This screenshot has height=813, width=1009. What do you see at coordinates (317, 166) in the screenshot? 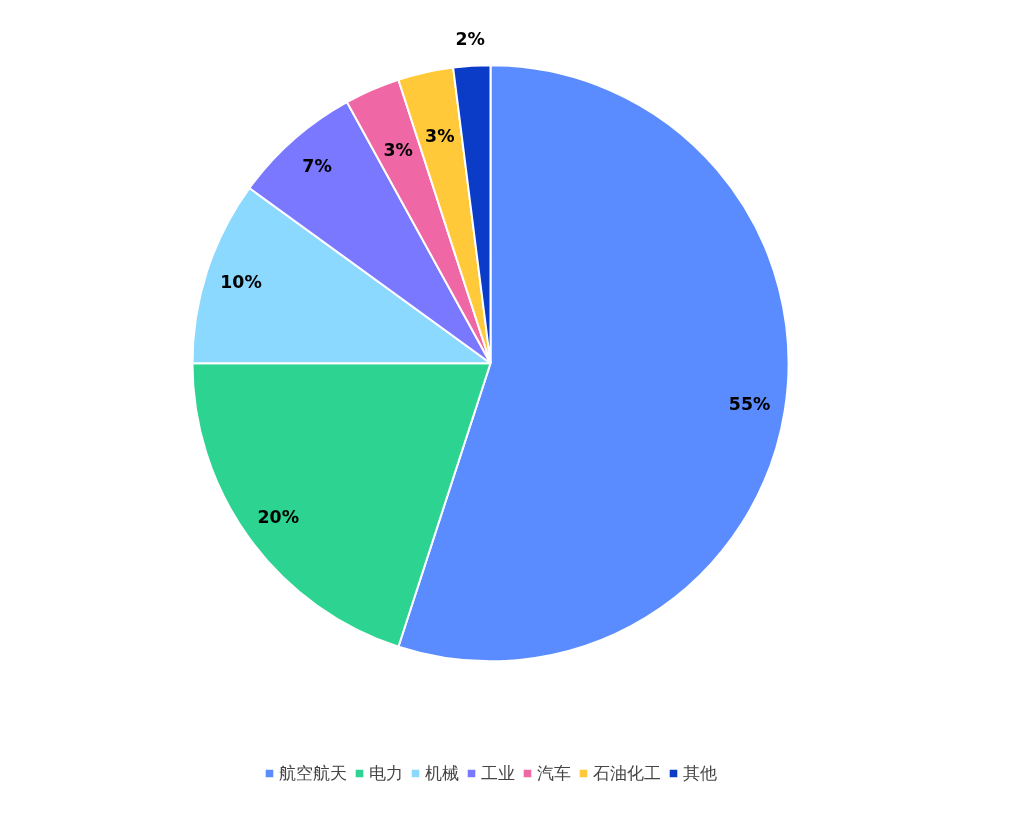
I see `data-label: 7%` at bounding box center [317, 166].